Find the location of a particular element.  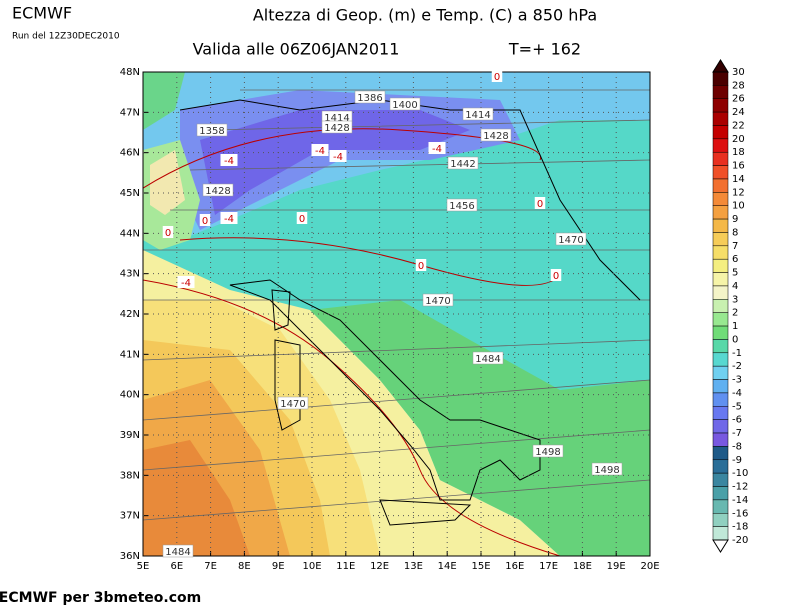

colorbar-label: 16 is located at coordinates (738, 166).